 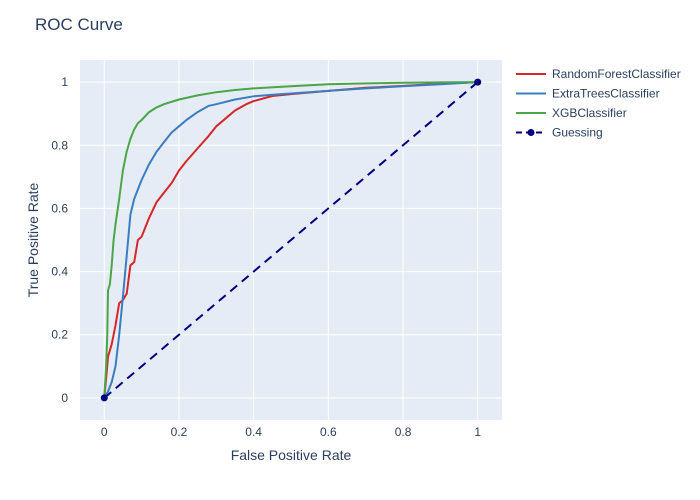 What do you see at coordinates (477, 432) in the screenshot?
I see `x-tick-label: 1` at bounding box center [477, 432].